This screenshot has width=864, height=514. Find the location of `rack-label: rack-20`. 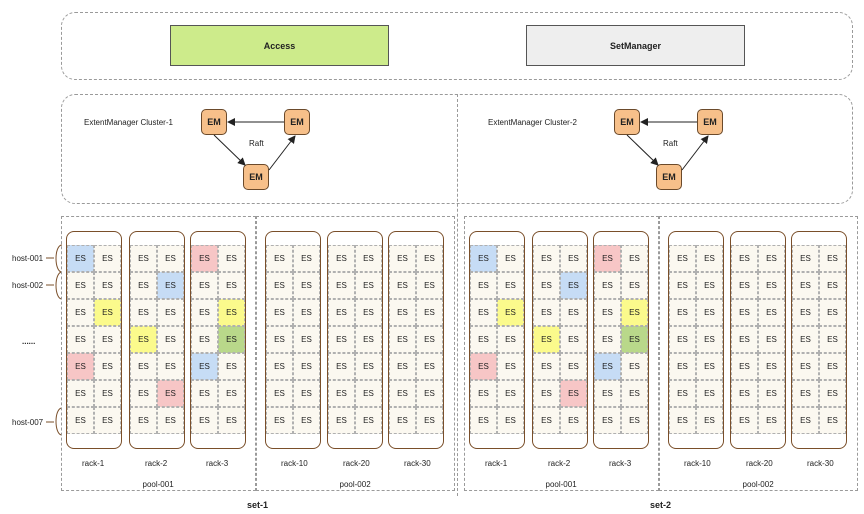

rack-label: rack-20 is located at coordinates (759, 463).